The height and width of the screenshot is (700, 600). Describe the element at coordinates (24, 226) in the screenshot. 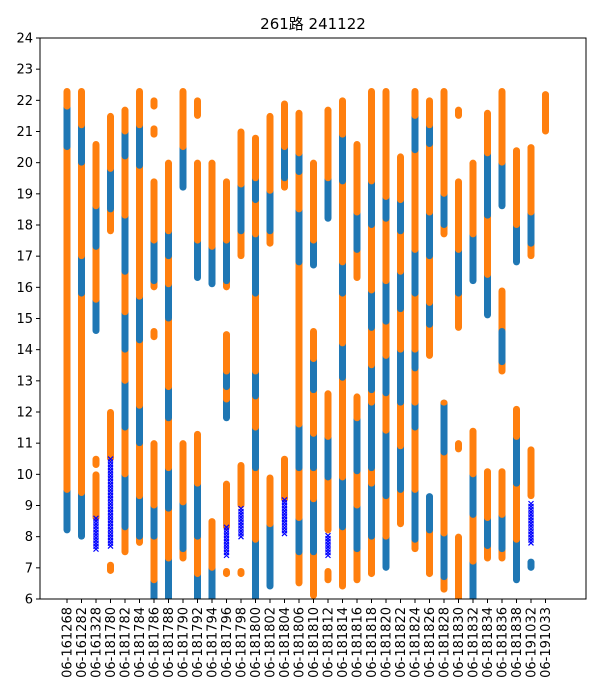

I see `y-tick-label: 18` at that location.